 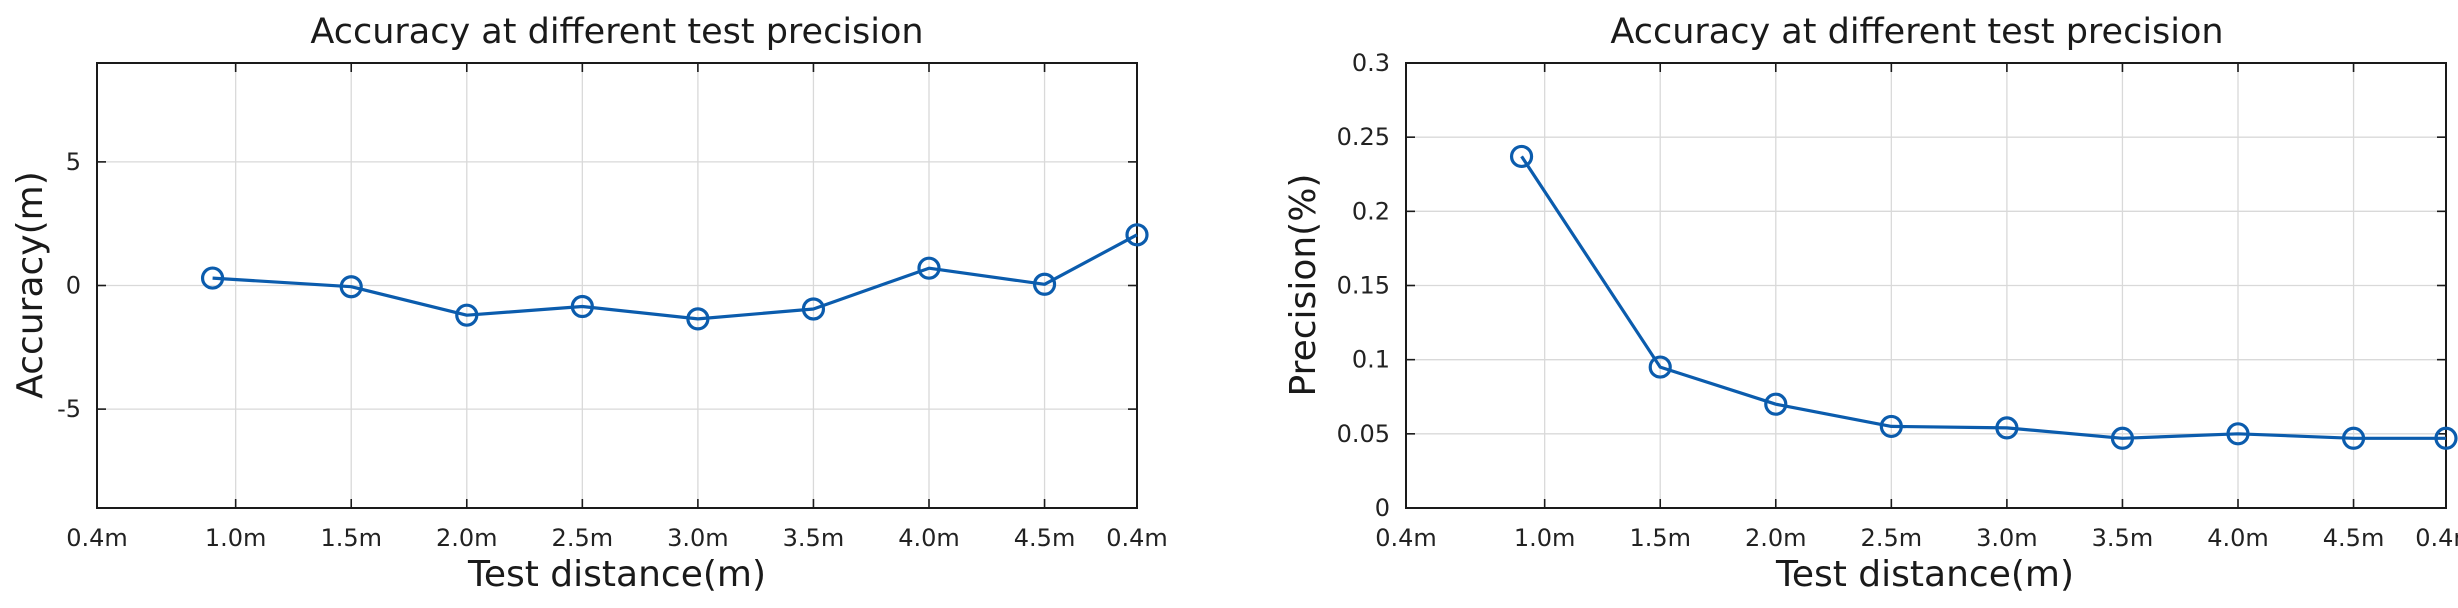 I want to click on y-tick-label: 0.1, so click(x=1371, y=360).